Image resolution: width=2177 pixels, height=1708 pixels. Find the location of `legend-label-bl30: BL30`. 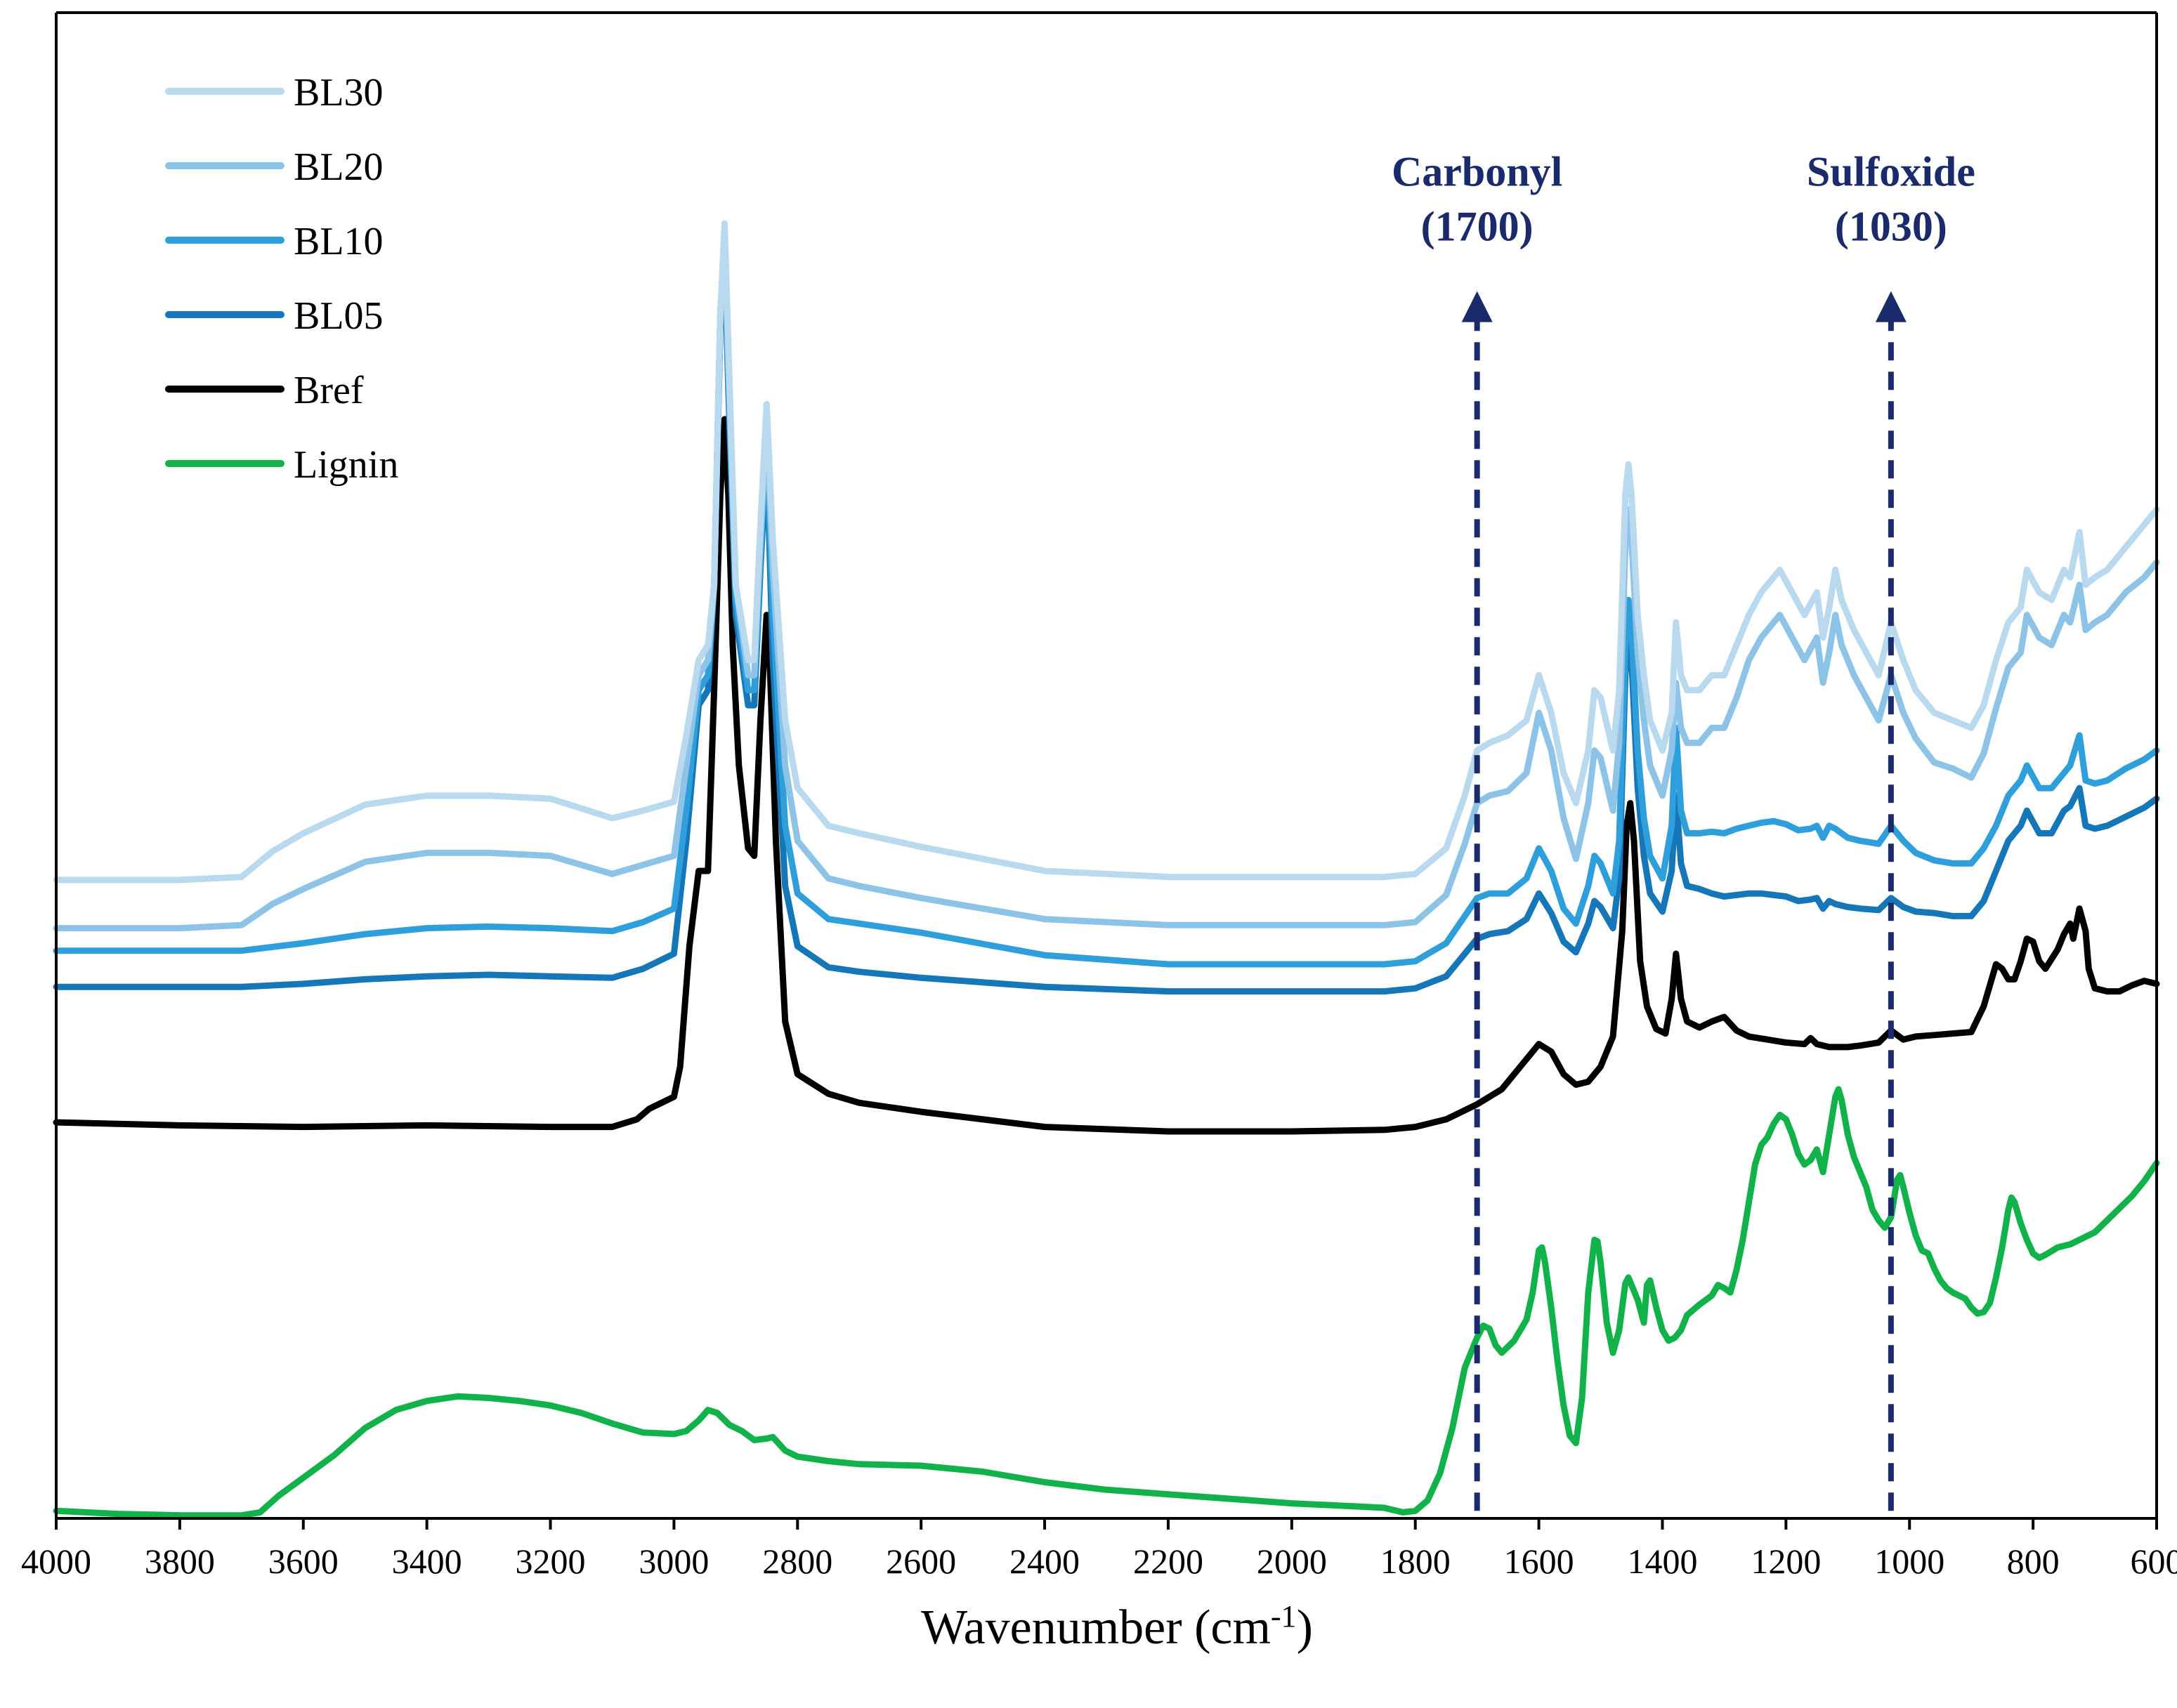

legend-label-bl30: BL30 is located at coordinates (339, 93).